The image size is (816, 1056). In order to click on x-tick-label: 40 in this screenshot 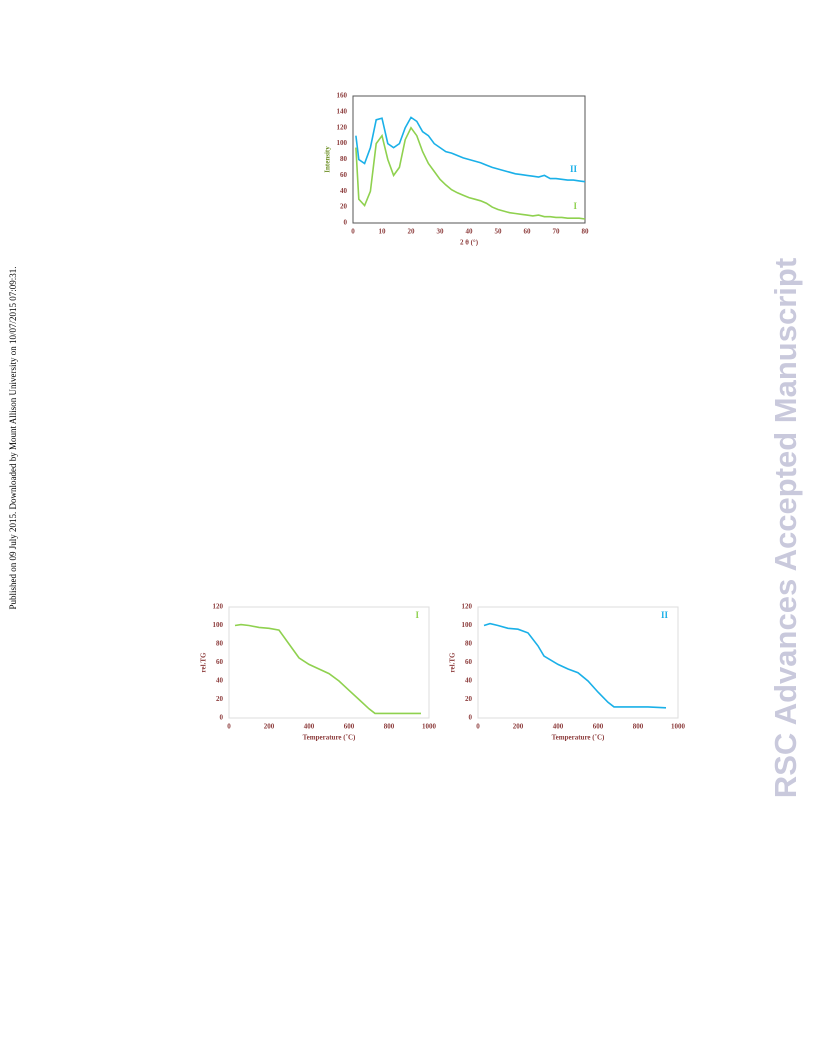, I will do `click(470, 232)`.